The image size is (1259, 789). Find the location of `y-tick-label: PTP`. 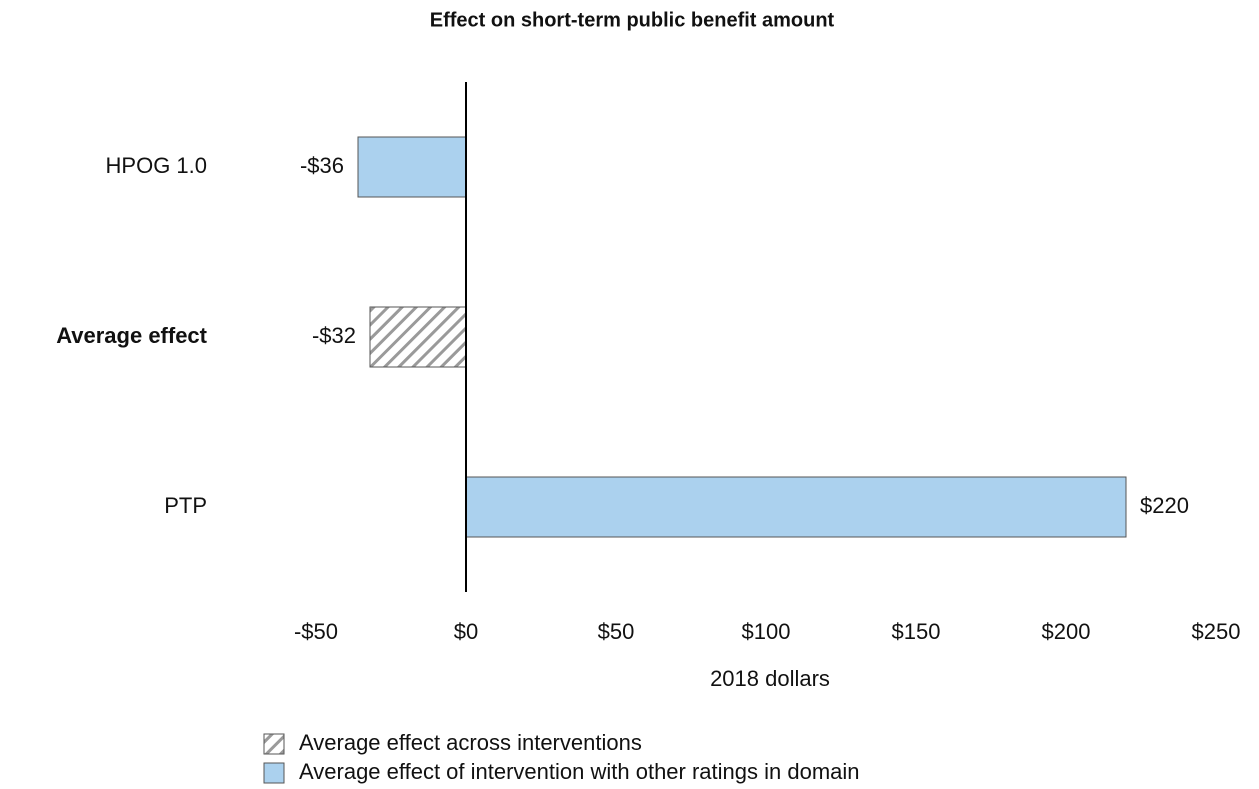

y-tick-label: PTP is located at coordinates (185, 505).